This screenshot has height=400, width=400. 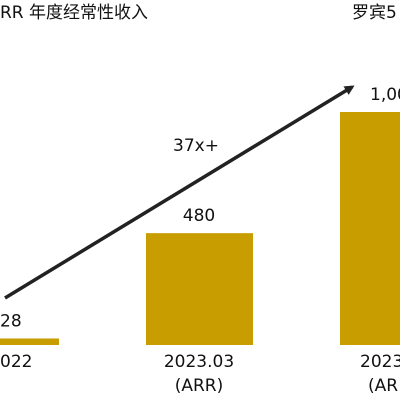 What do you see at coordinates (380, 362) in the screenshot?
I see `x-tick-label: 2023` at bounding box center [380, 362].